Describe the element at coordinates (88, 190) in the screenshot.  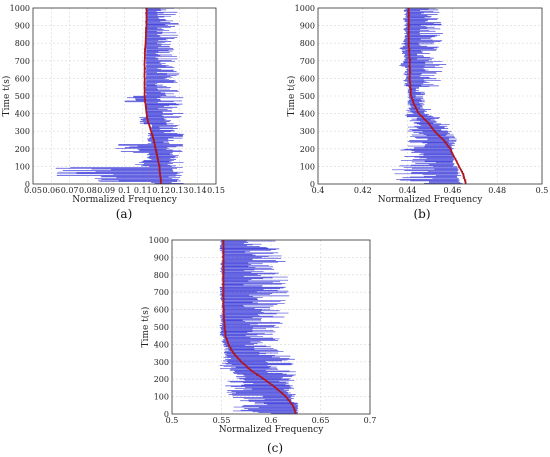
I see `x-tick-label: 0.08` at that location.